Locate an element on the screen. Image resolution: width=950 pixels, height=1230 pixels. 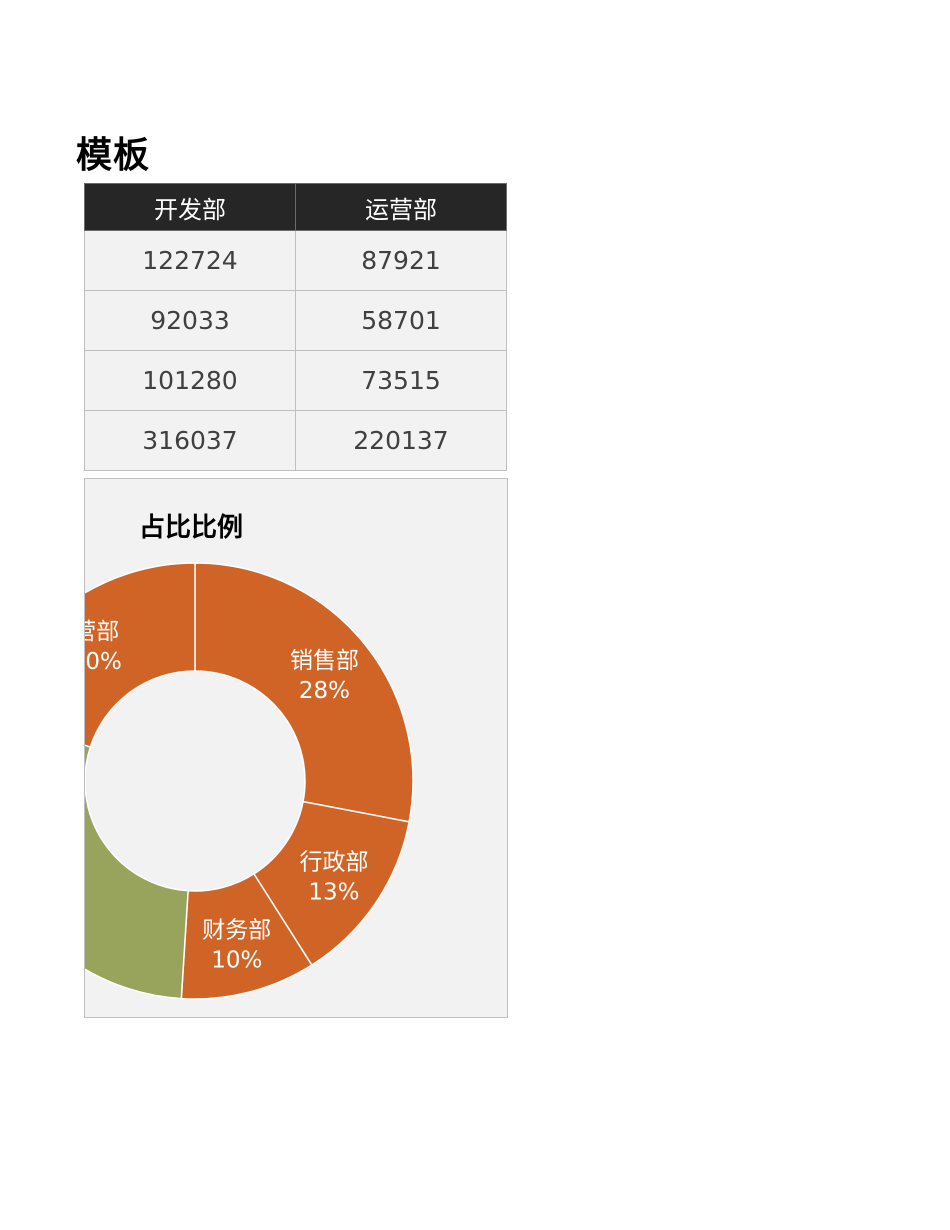
table-cell: 73515 is located at coordinates (401, 380).